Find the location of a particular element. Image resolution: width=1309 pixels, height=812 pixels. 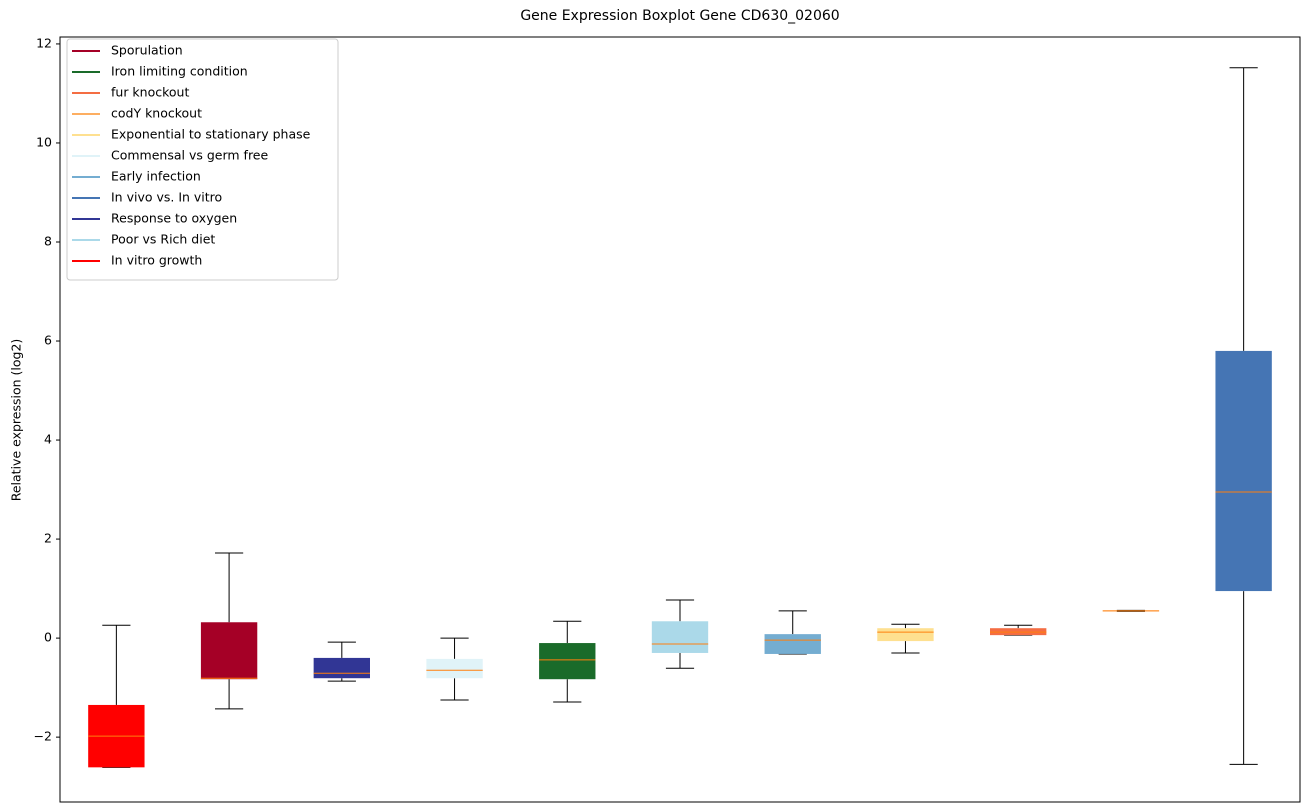

legend-label: Sporulation is located at coordinates (147, 50).